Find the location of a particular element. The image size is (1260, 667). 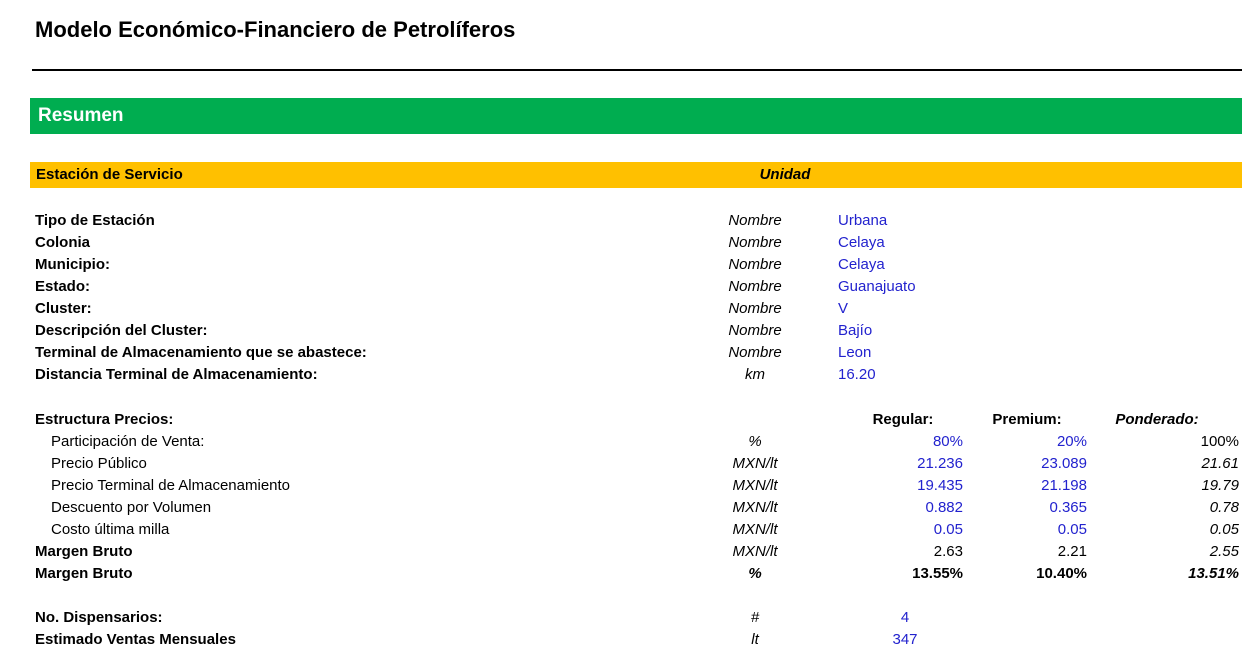

input-cell: 0.882 is located at coordinates (944, 507).